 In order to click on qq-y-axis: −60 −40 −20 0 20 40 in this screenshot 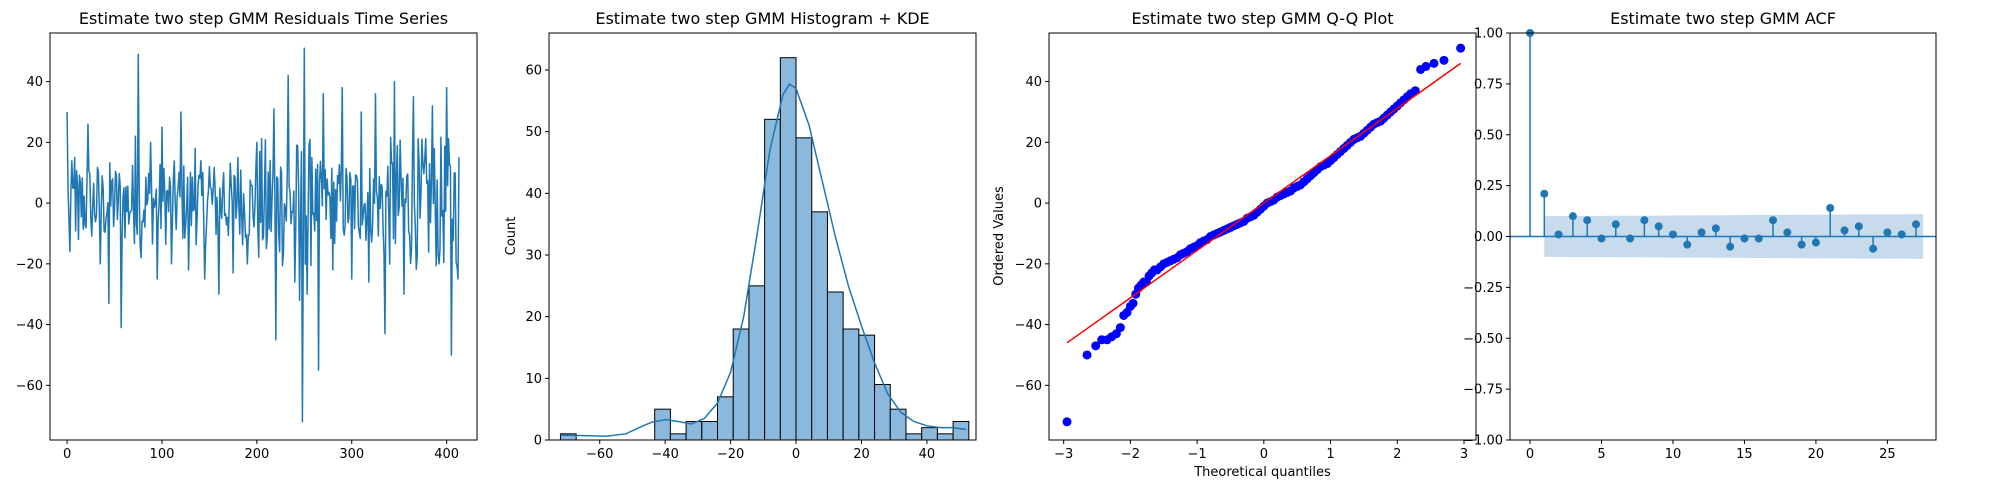, I will do `click(1032, 234)`.